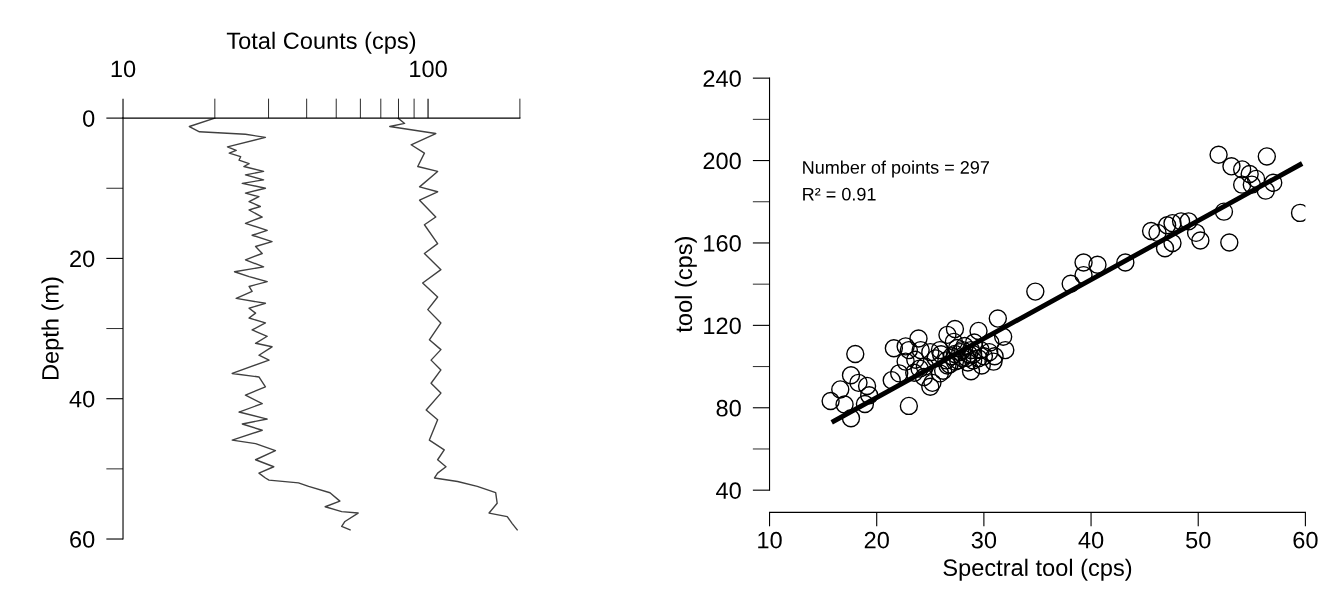  What do you see at coordinates (984, 540) in the screenshot?
I see `x-tick-label: 30` at bounding box center [984, 540].